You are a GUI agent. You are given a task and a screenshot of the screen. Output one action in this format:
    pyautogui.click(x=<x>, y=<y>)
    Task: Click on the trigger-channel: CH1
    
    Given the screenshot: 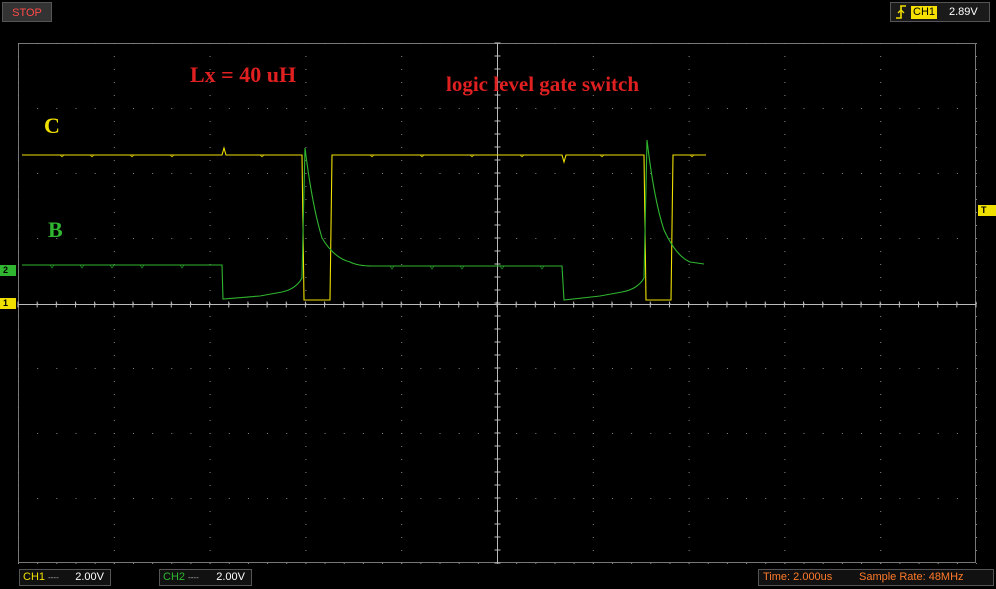 What is the action you would take?
    pyautogui.click(x=924, y=12)
    